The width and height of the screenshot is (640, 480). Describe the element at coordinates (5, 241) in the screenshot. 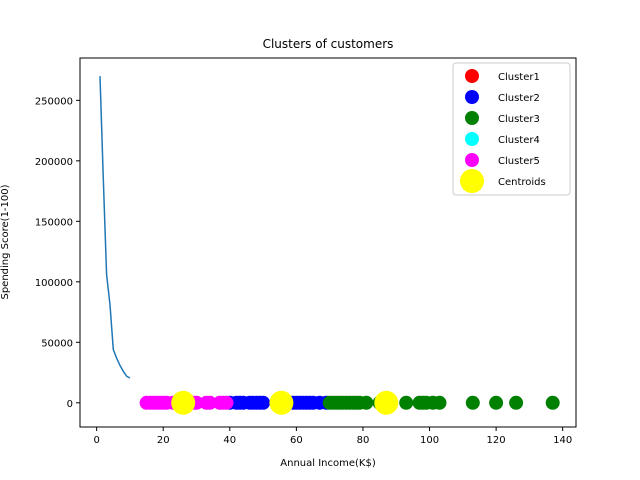

I see `y-axis-title: Spending Score(1-100)` at that location.